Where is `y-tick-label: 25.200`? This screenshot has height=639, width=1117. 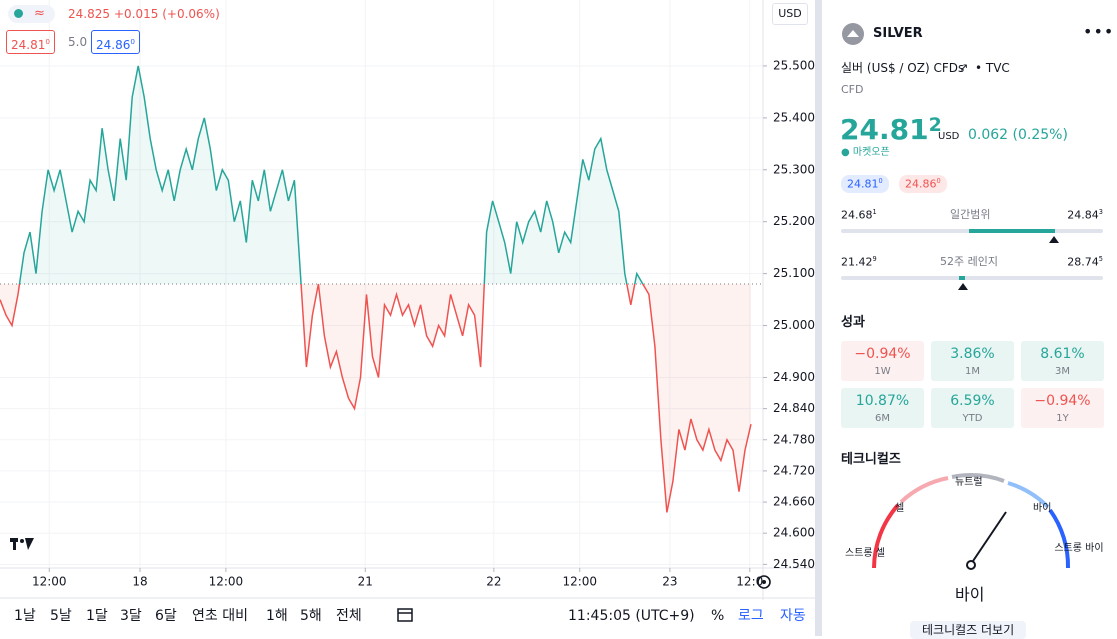 y-tick-label: 25.200 is located at coordinates (794, 221).